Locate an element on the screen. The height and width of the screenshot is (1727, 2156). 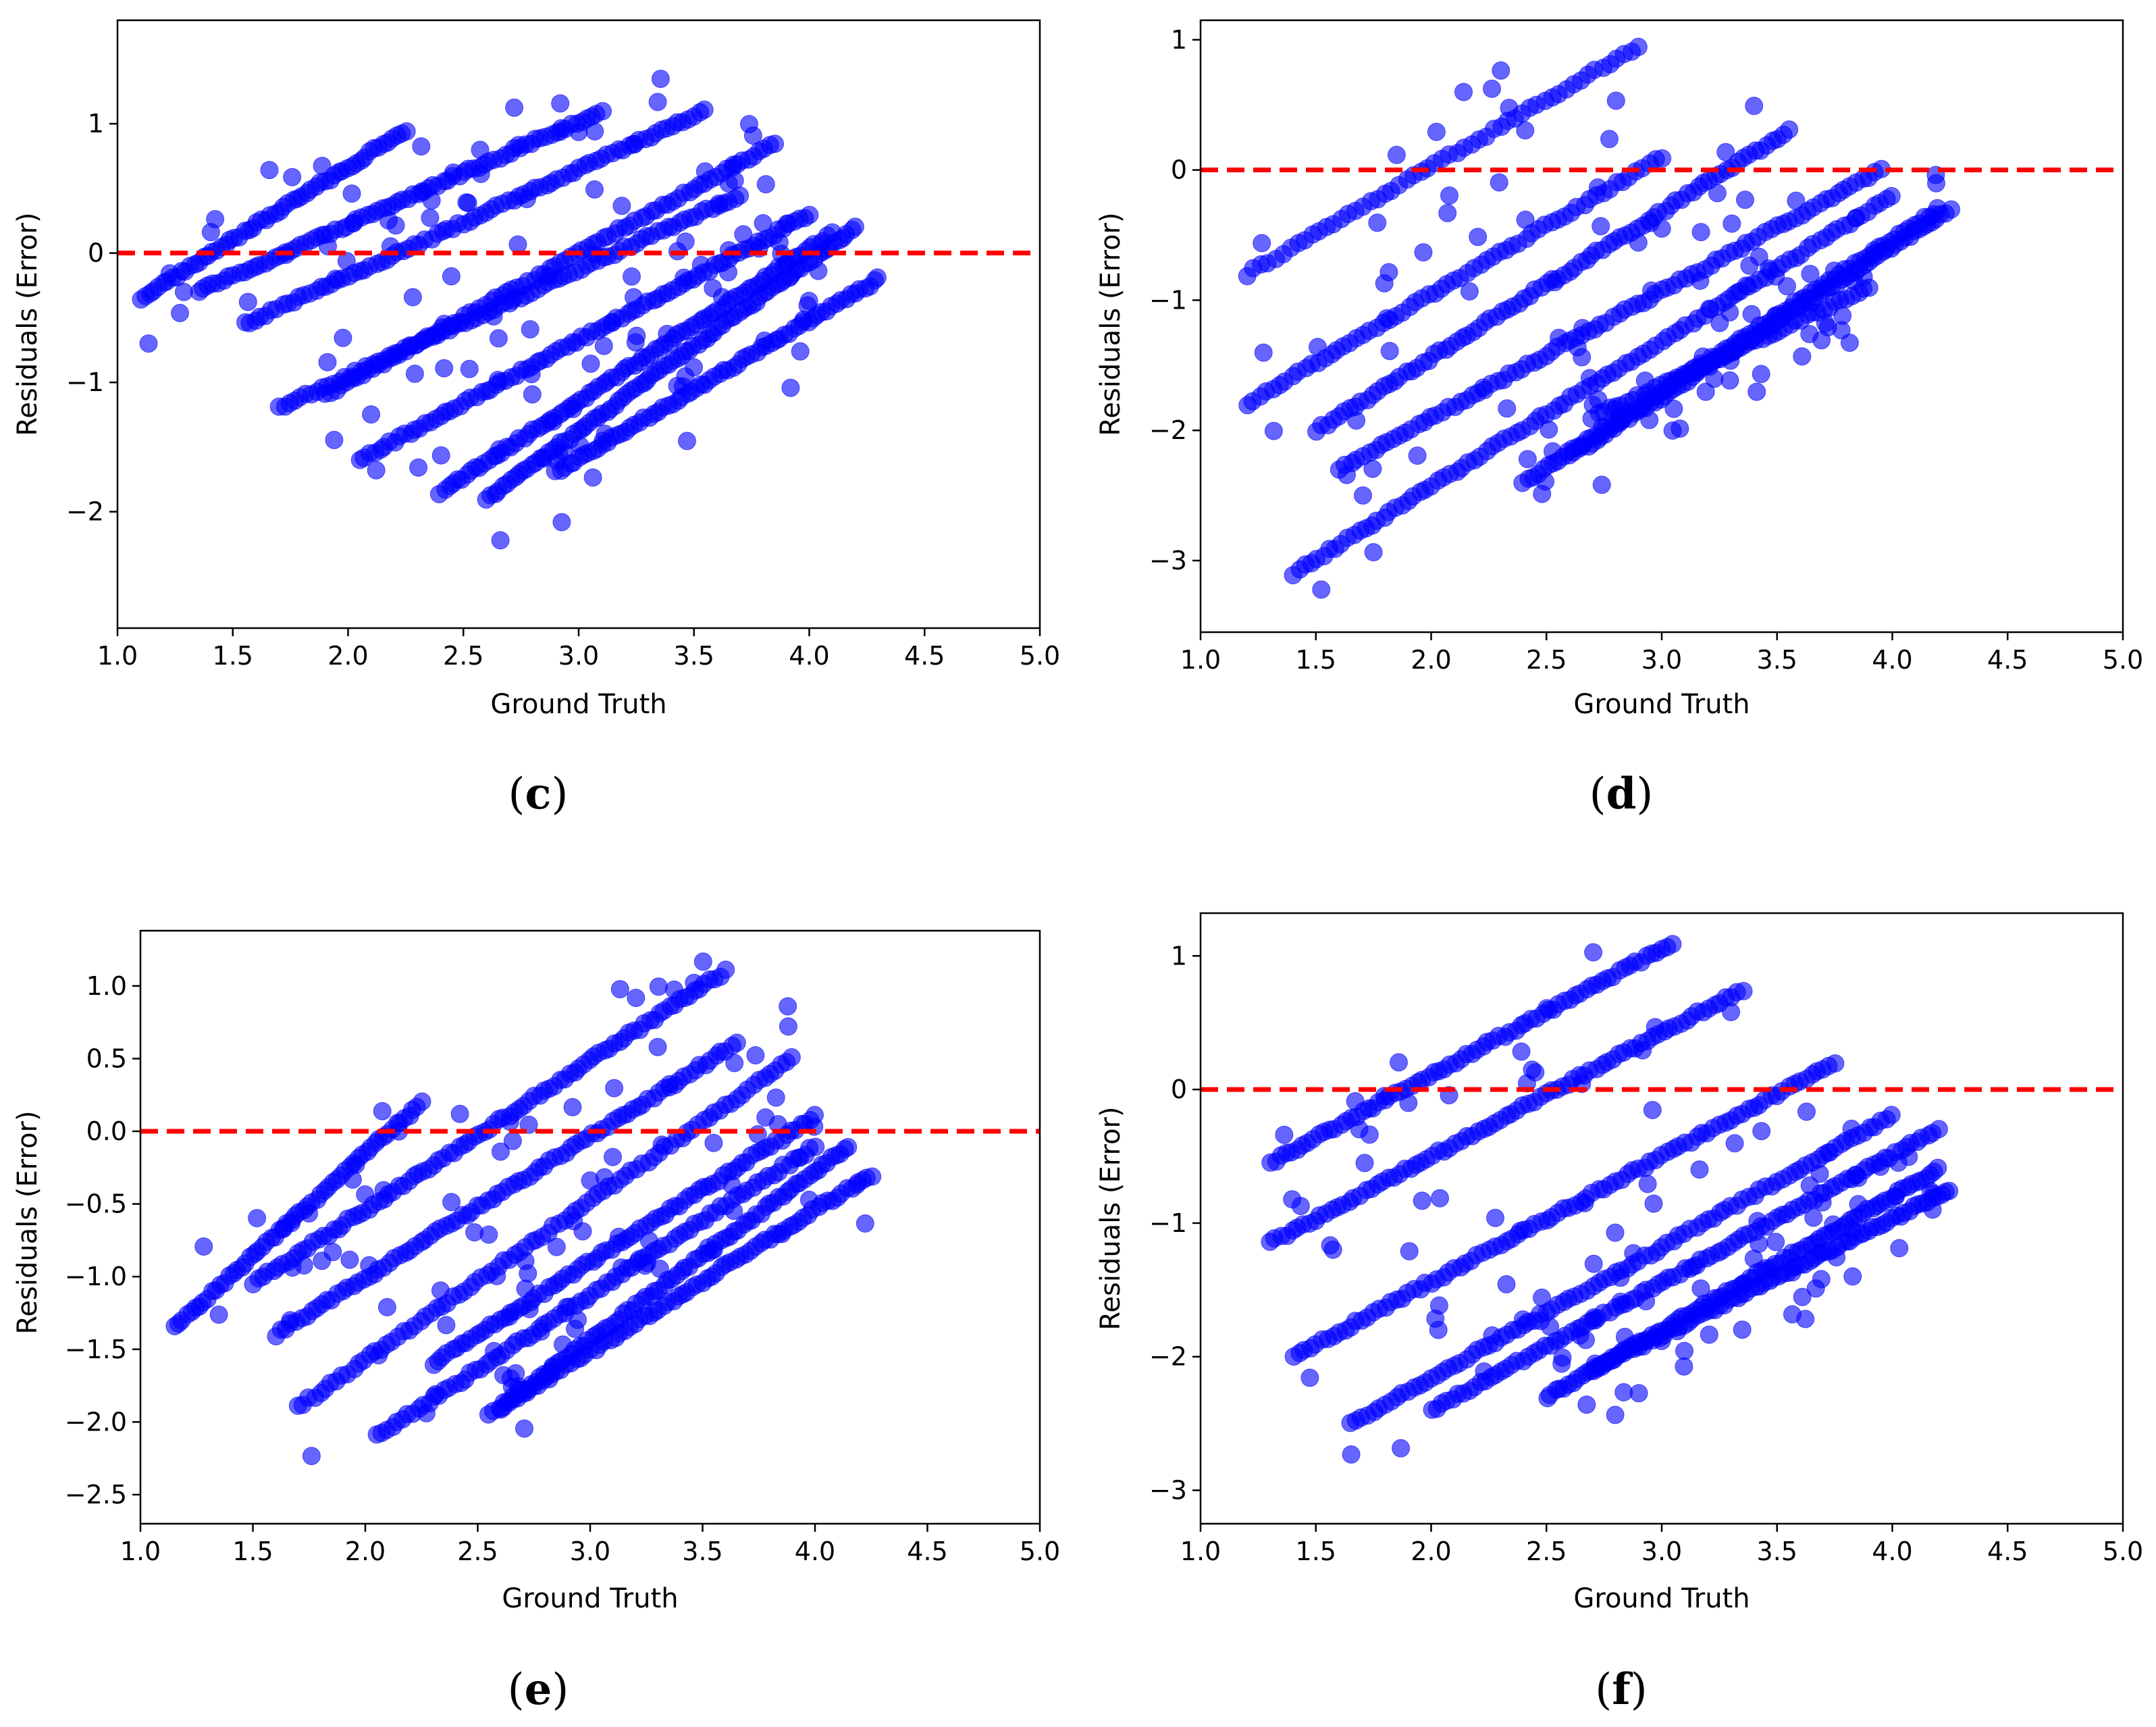
x-axis-title: Ground Truth is located at coordinates (1661, 704).